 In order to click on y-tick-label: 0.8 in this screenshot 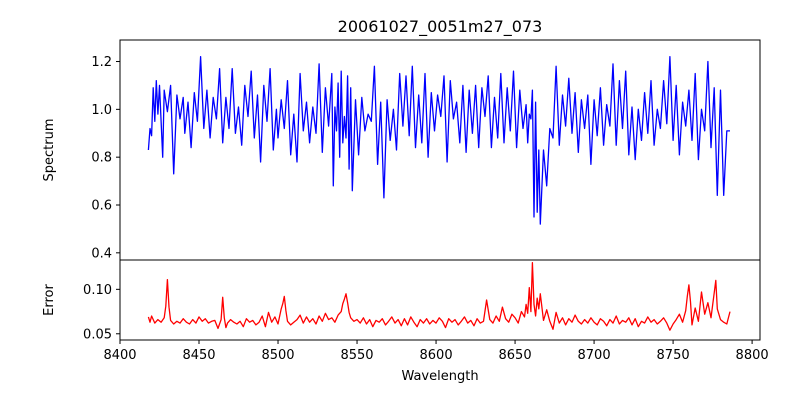, I will do `click(101, 158)`.